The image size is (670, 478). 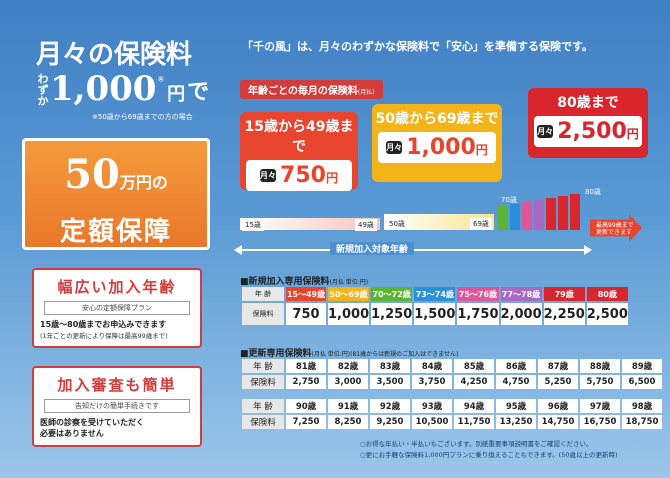 I want to click on price-cell: 3,750, so click(x=432, y=382).